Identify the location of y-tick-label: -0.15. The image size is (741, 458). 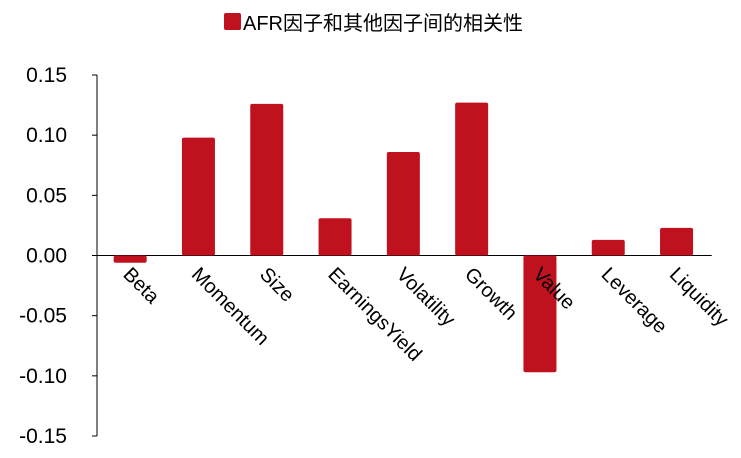
(43, 436).